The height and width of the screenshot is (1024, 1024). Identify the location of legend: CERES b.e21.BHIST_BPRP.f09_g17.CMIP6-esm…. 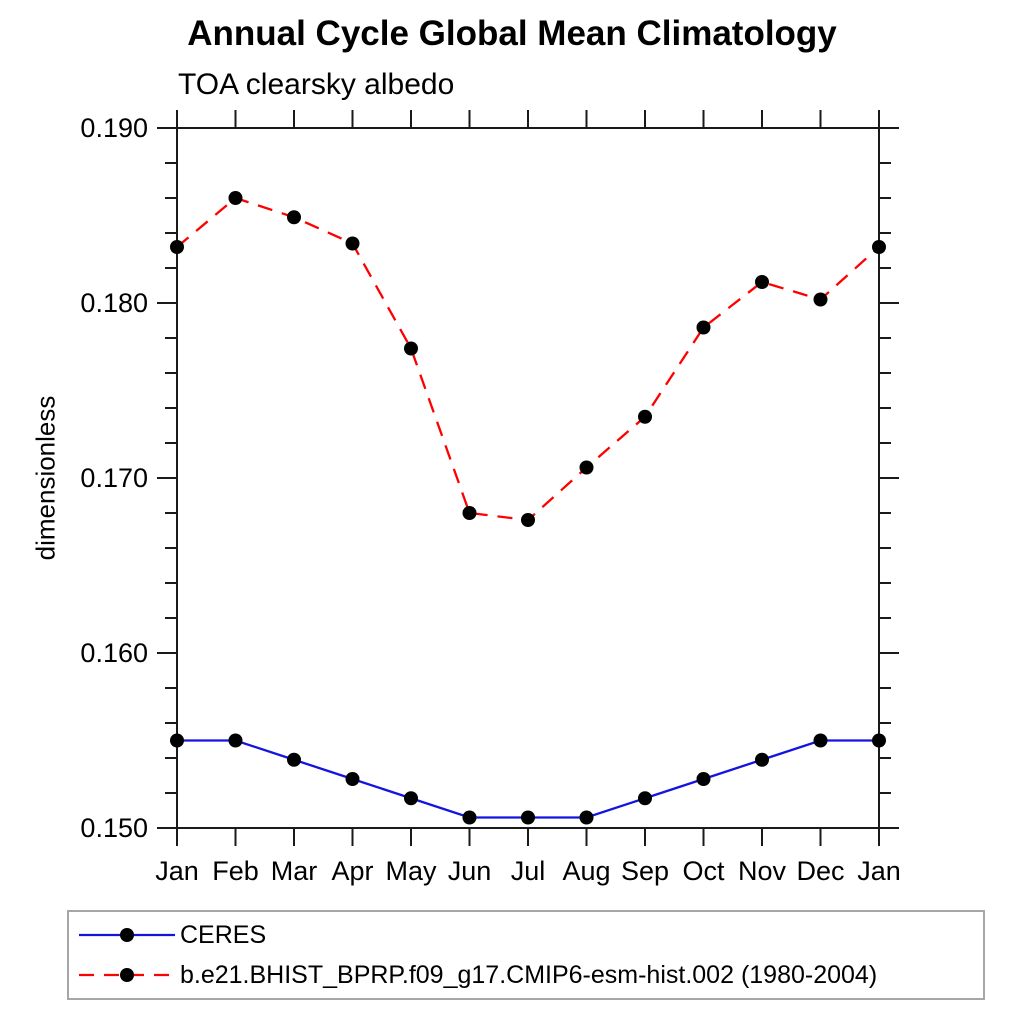
(526, 955).